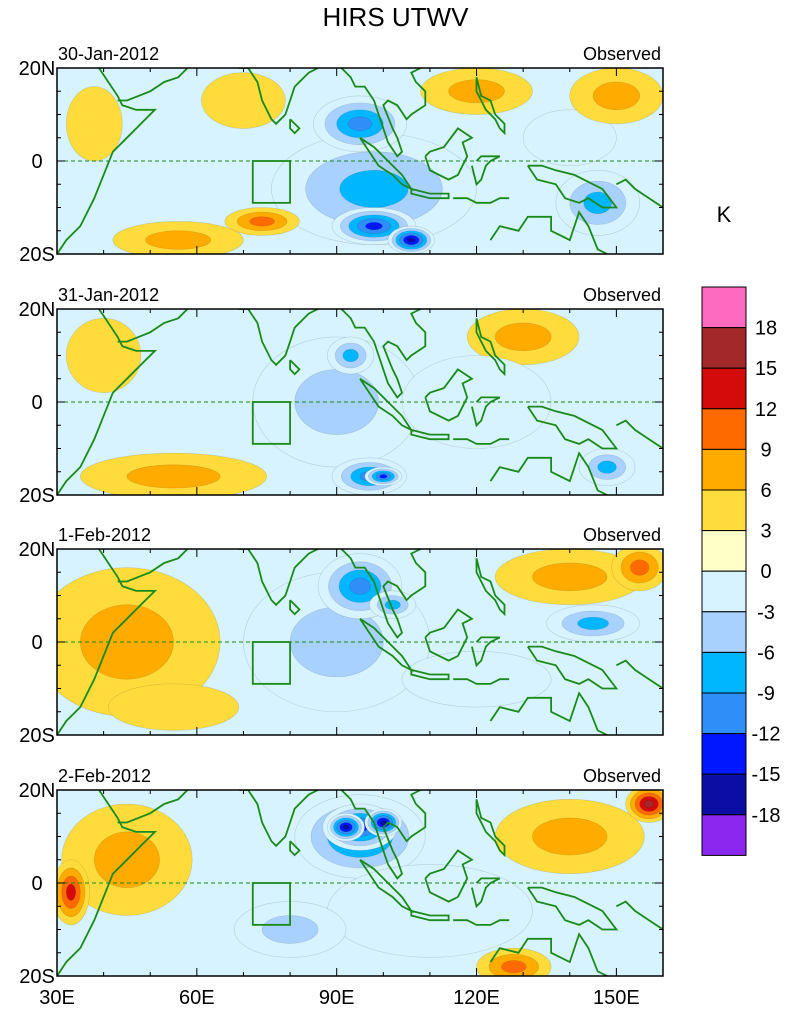 Image resolution: width=791 pixels, height=1013 pixels. I want to click on x-tick-label: 150E, so click(616, 998).